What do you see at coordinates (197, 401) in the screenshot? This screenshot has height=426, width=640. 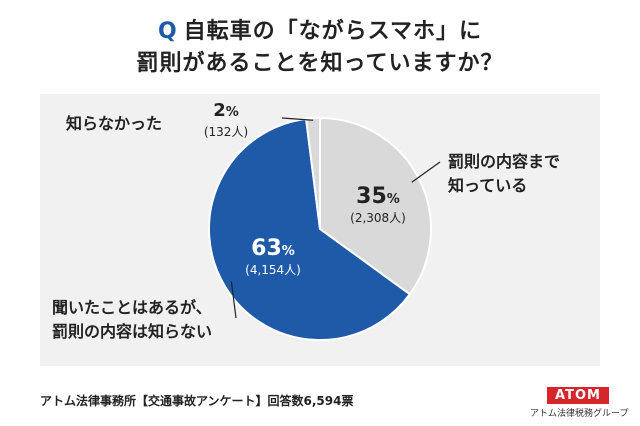 I see `survey-source: アトム法律事務所【交通事故アンケート】回答数6,594票` at bounding box center [197, 401].